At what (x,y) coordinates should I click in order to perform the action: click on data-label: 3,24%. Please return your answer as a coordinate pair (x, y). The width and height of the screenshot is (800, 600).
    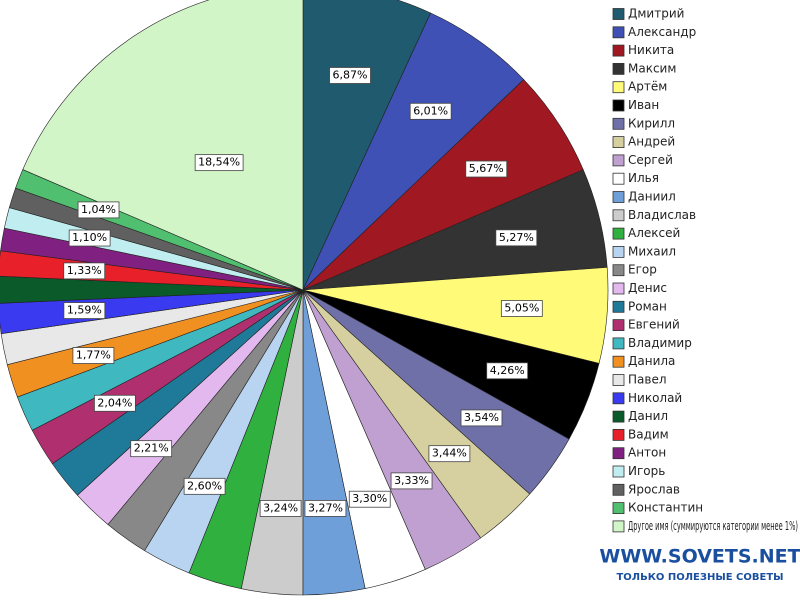
    Looking at the image, I should click on (280, 508).